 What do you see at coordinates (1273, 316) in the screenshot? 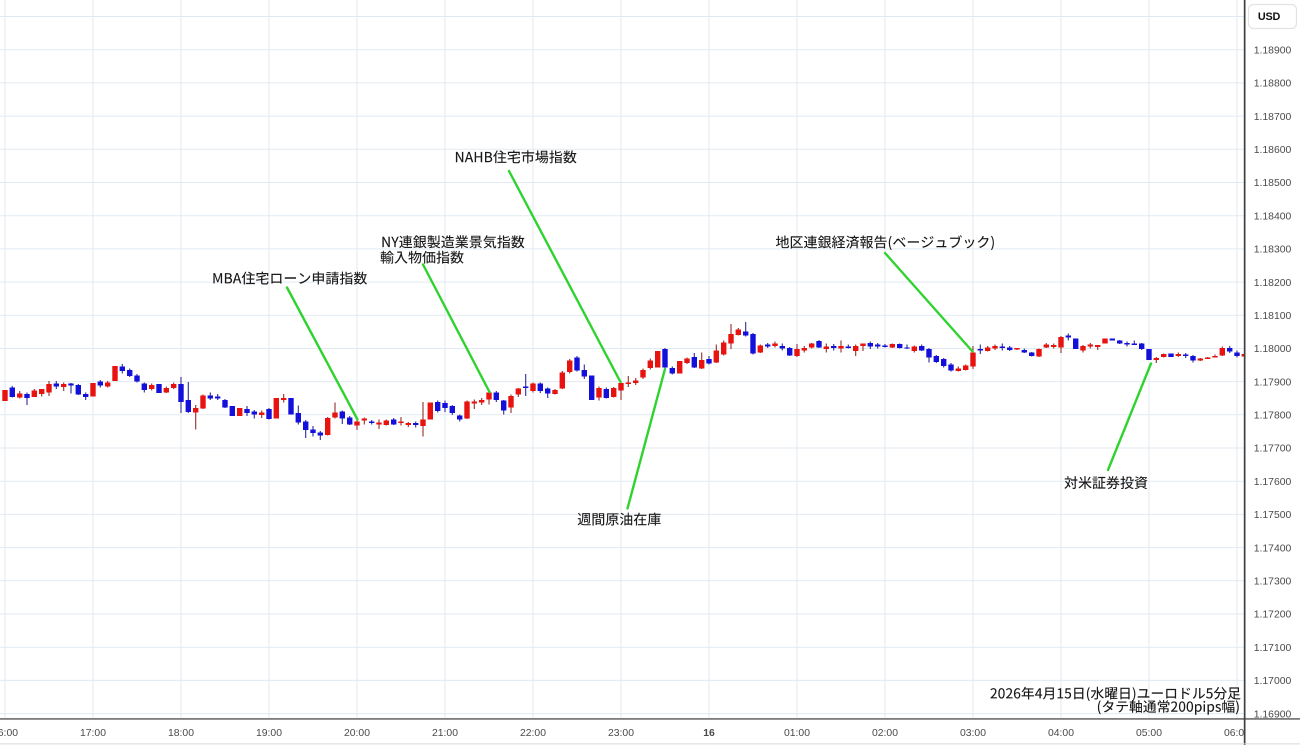
I see `svg-text: 1.18100` at bounding box center [1273, 316].